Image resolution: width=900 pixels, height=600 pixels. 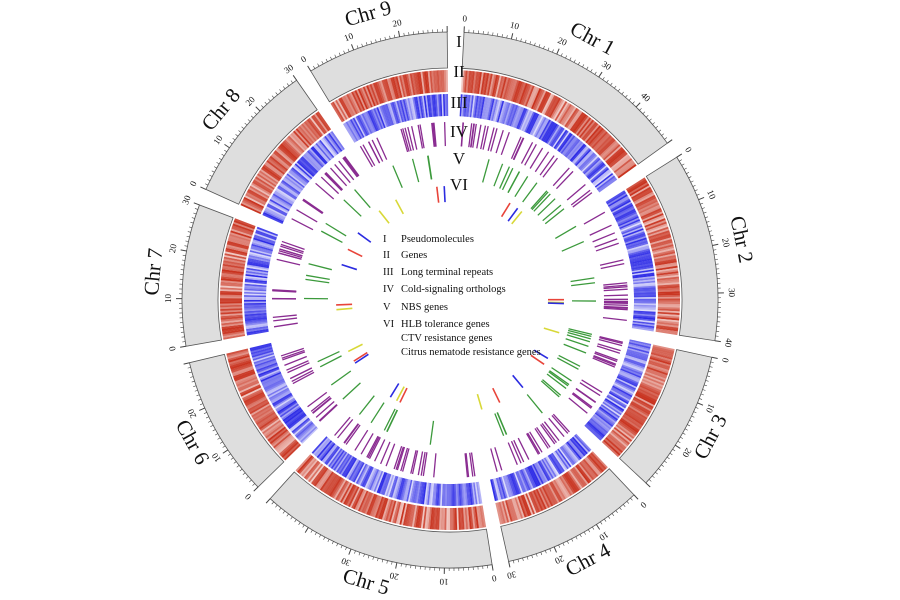 What do you see at coordinates (349, 36) in the screenshot?
I see `tick-label: 10` at bounding box center [349, 36].